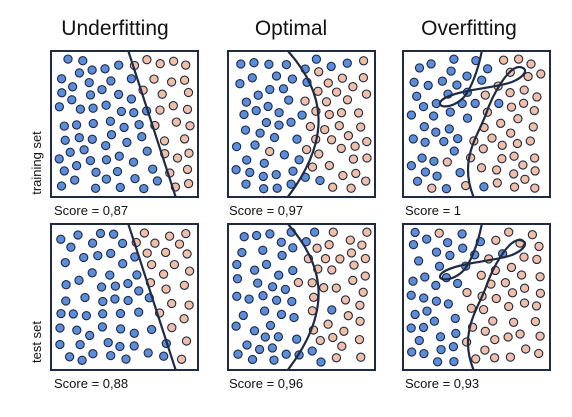 The width and height of the screenshot is (572, 417). Describe the element at coordinates (91, 210) in the screenshot. I see `score-training-underfitting: Score = 0,87` at that location.